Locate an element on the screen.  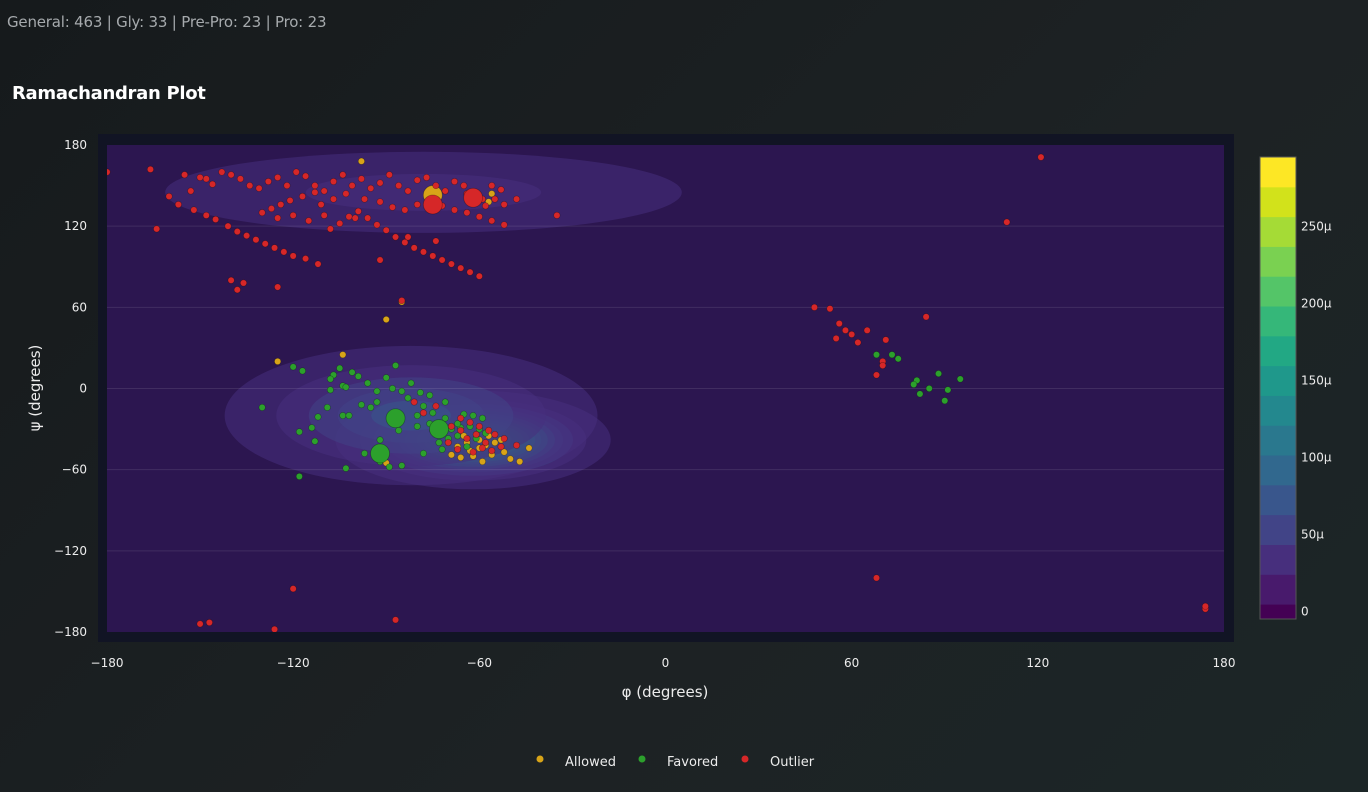
legend: Allowed Favored Outlier is located at coordinates (675, 762).